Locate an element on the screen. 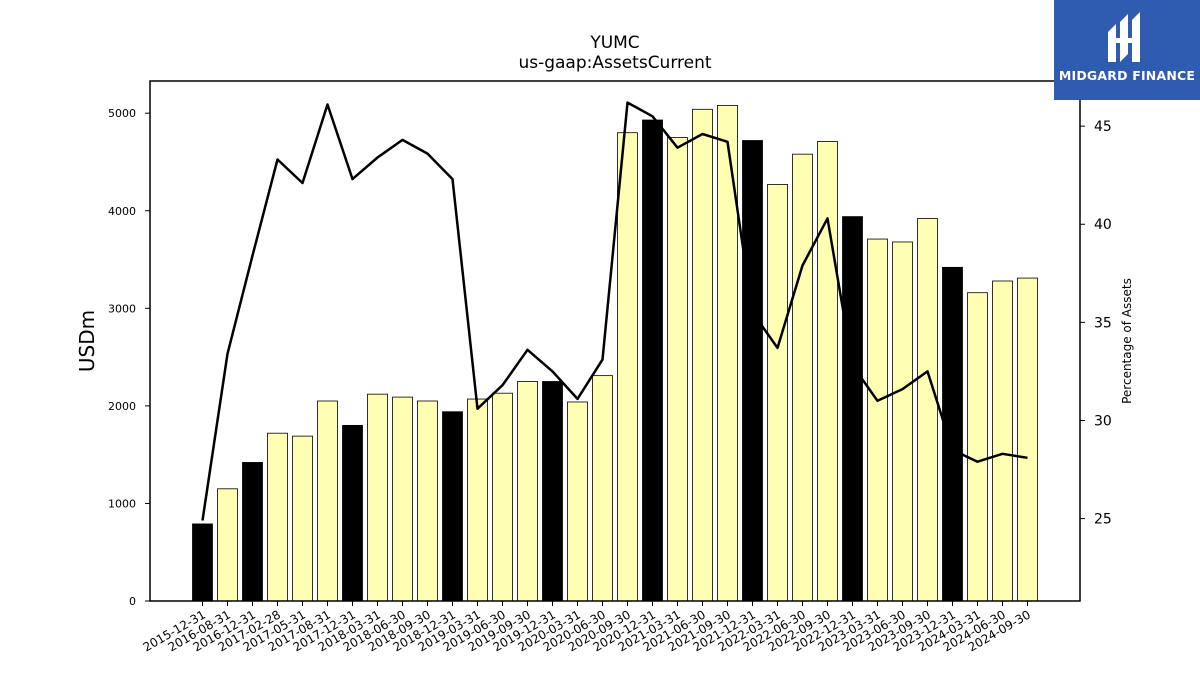 This screenshot has height=675, width=1200. y-tick-label: 5000 is located at coordinates (122, 113).